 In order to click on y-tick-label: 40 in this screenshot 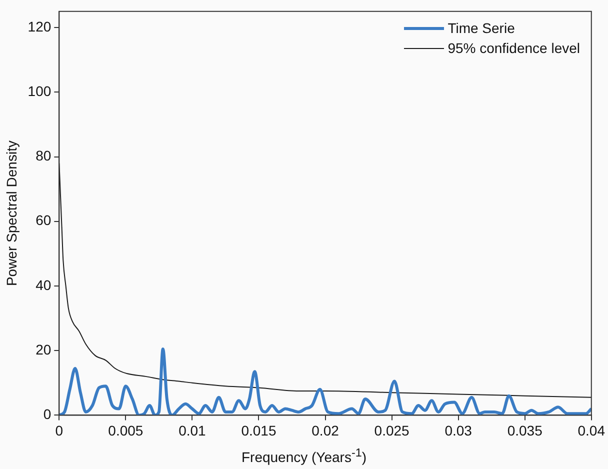, I will do `click(44, 284)`.